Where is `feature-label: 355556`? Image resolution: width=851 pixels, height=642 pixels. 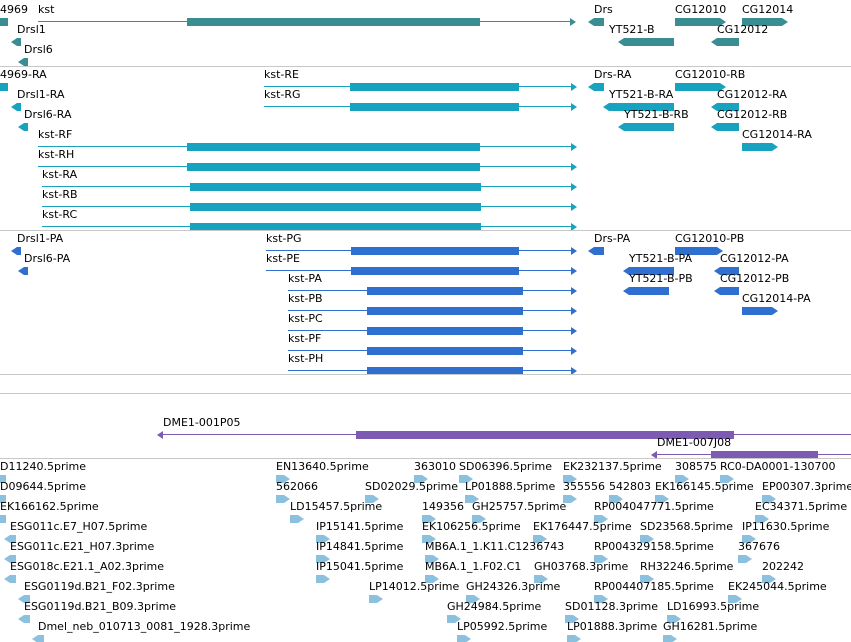
feature-label: 355556 is located at coordinates (584, 486).